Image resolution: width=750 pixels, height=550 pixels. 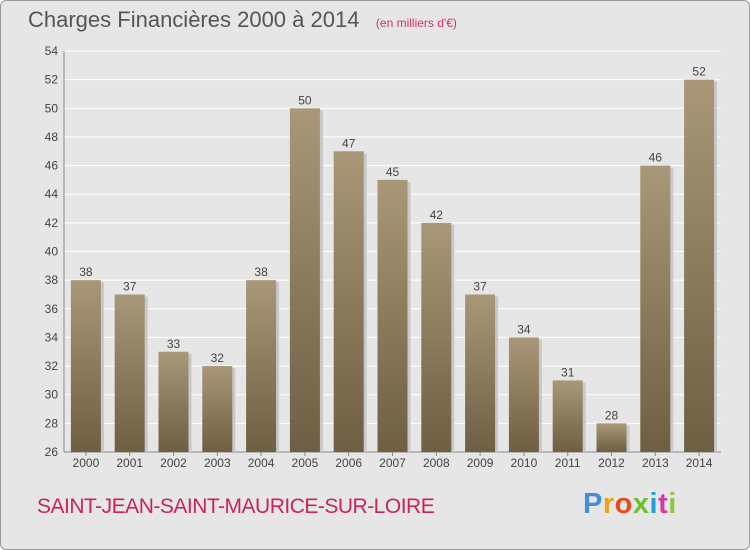 I want to click on y-tick-label: 38, so click(x=52, y=280).